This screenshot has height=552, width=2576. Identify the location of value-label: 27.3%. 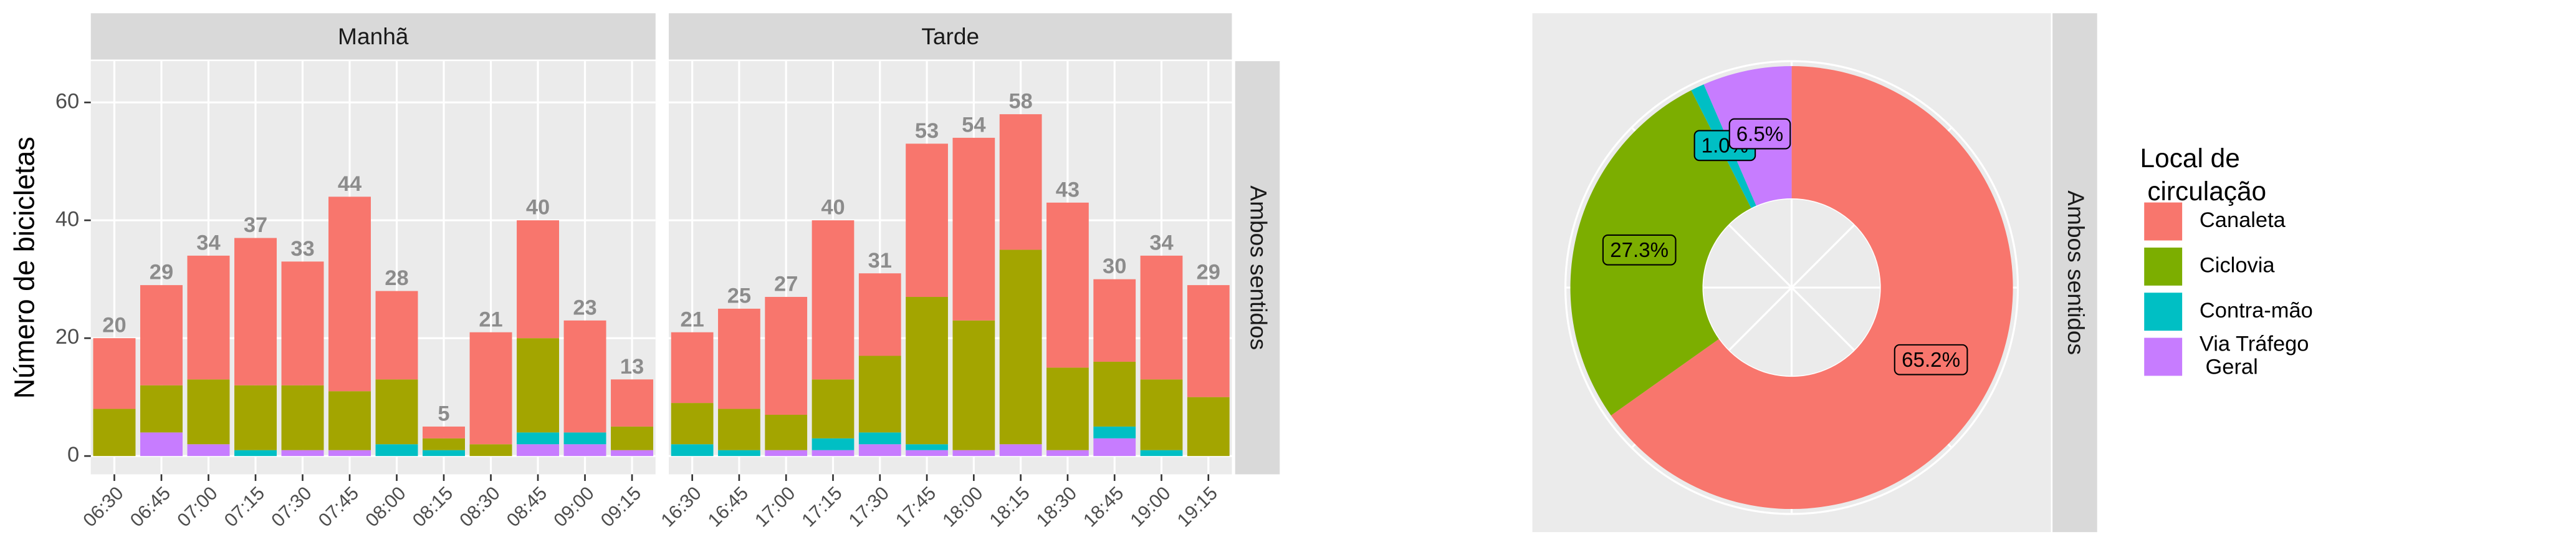
(1640, 250).